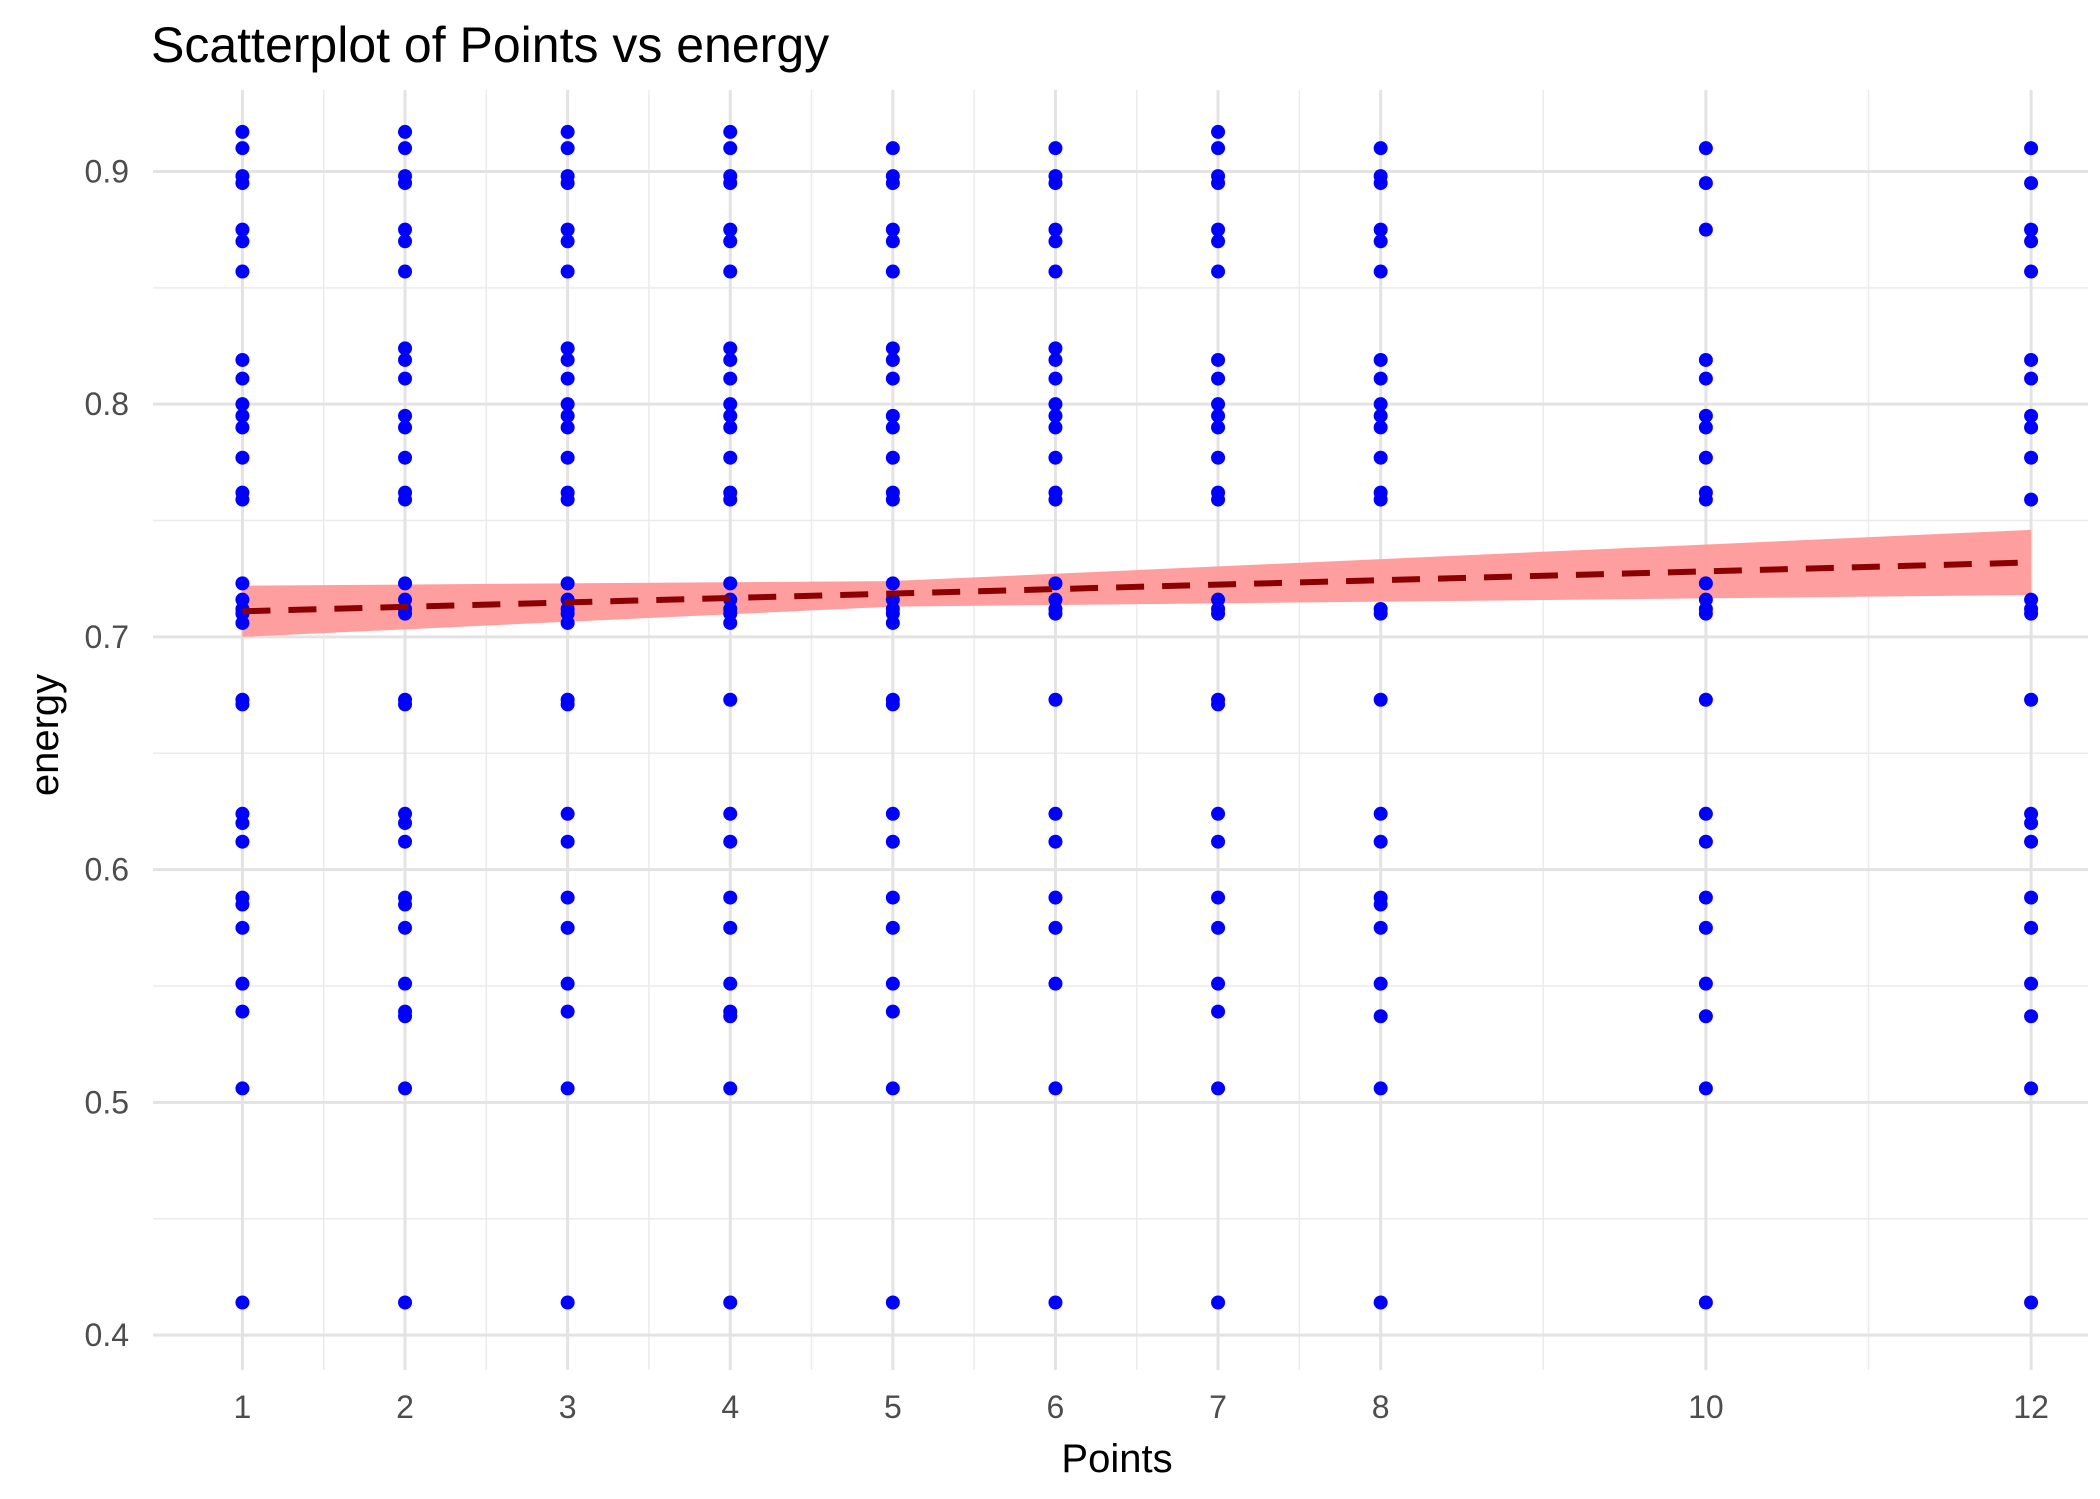 Image resolution: width=2100 pixels, height=1499 pixels. I want to click on confidence-band-layer, so click(1137, 583).